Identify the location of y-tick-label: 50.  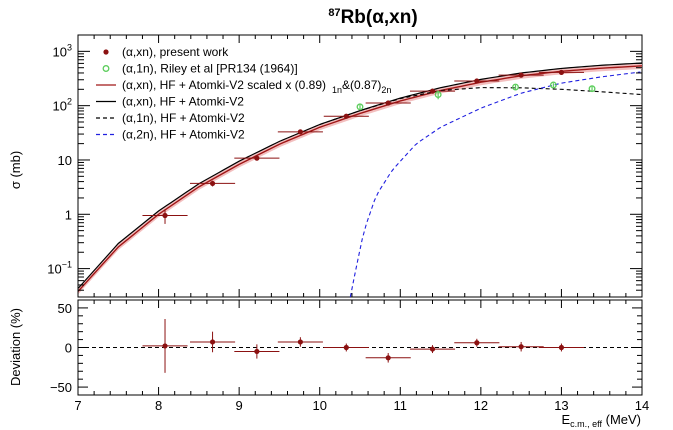
(65, 308).